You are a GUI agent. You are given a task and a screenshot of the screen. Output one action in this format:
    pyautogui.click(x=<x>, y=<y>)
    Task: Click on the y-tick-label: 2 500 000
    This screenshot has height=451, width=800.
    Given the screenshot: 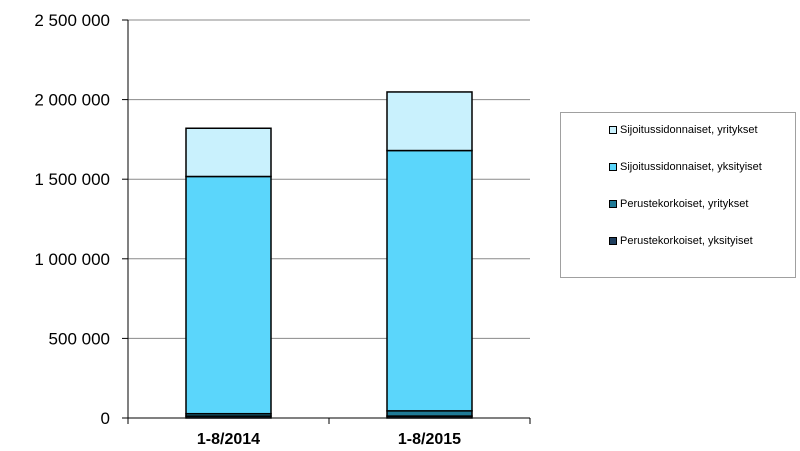 What is the action you would take?
    pyautogui.click(x=72, y=20)
    